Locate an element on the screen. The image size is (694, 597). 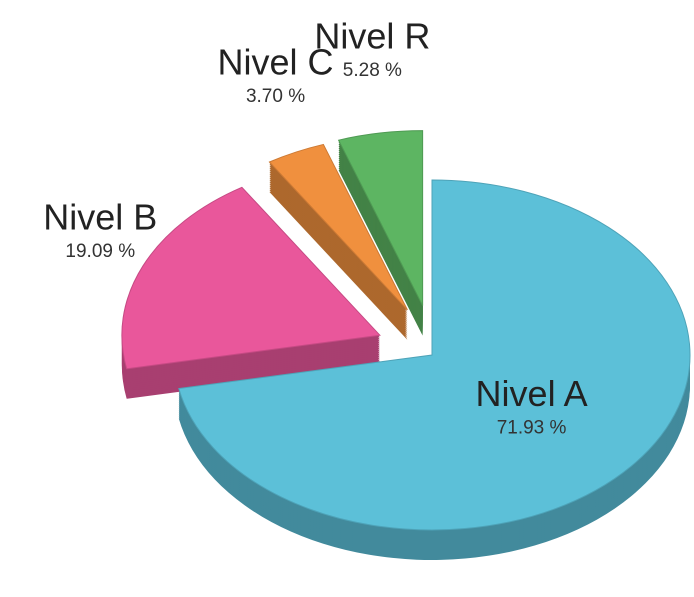
slice-value-label: 71.93 % is located at coordinates (532, 428).